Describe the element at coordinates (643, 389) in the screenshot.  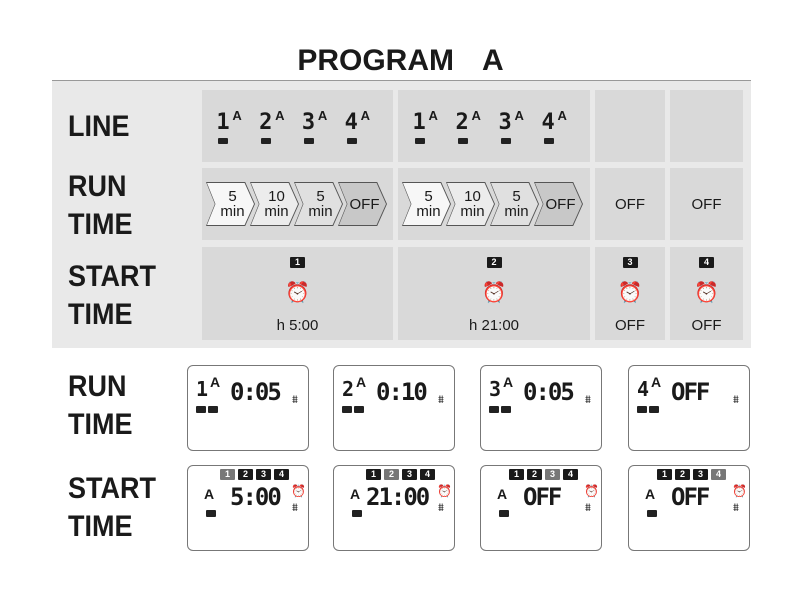
I see `lcd-line-number: 4` at that location.